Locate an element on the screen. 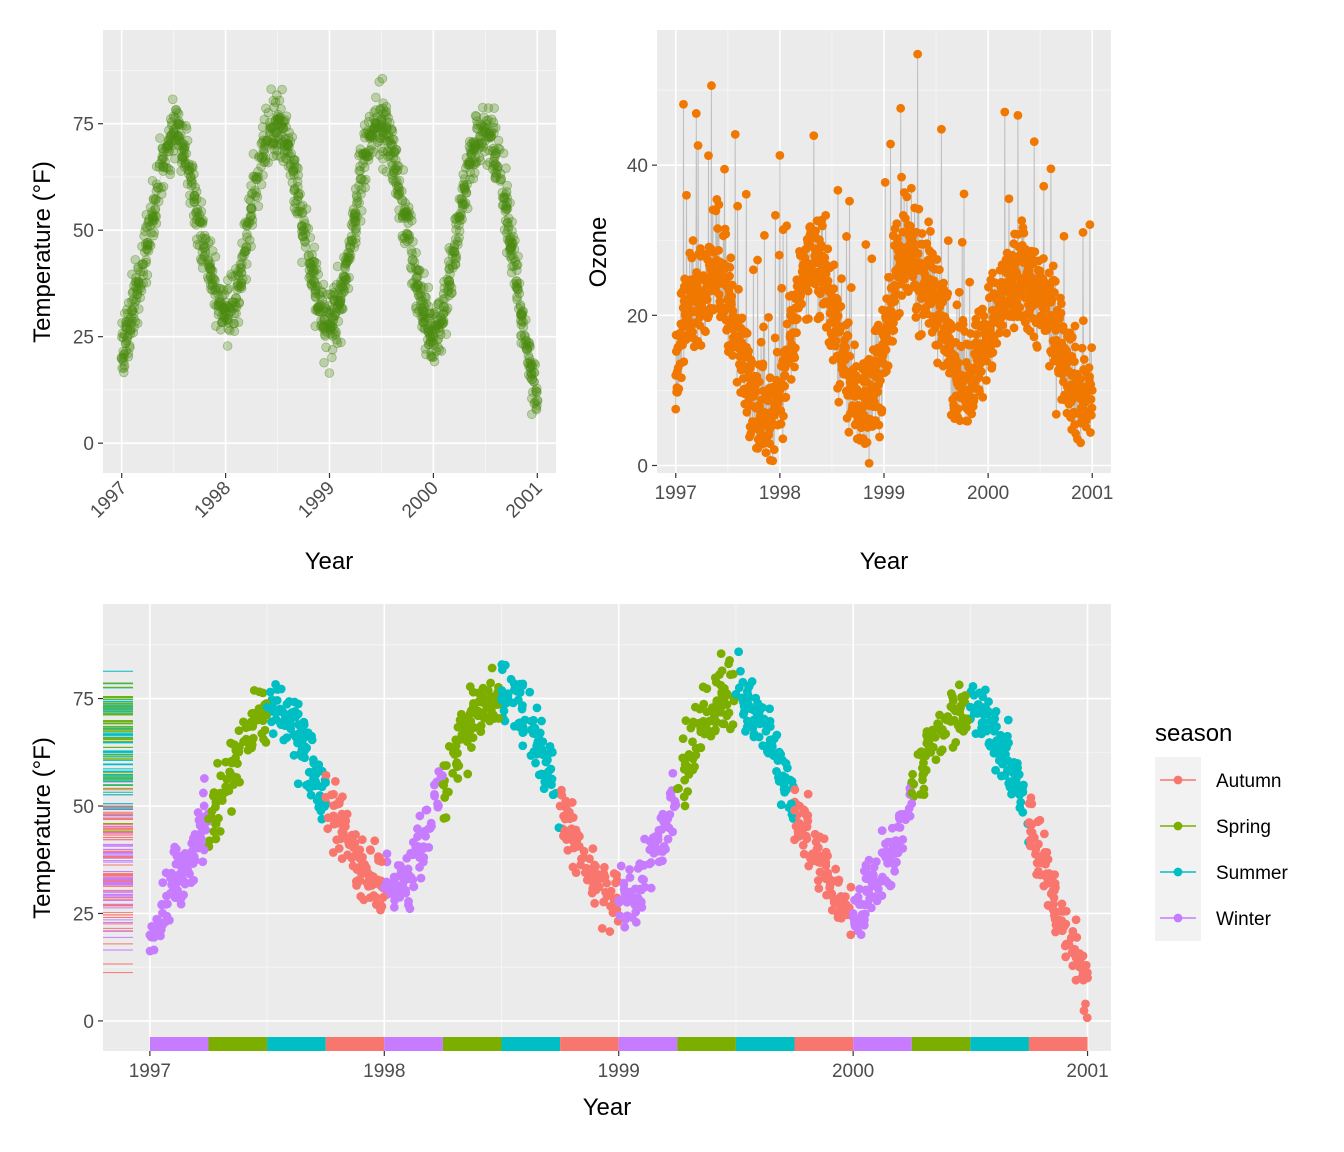 The width and height of the screenshot is (1344, 1152). legend-key-point is located at coordinates (1178, 872).